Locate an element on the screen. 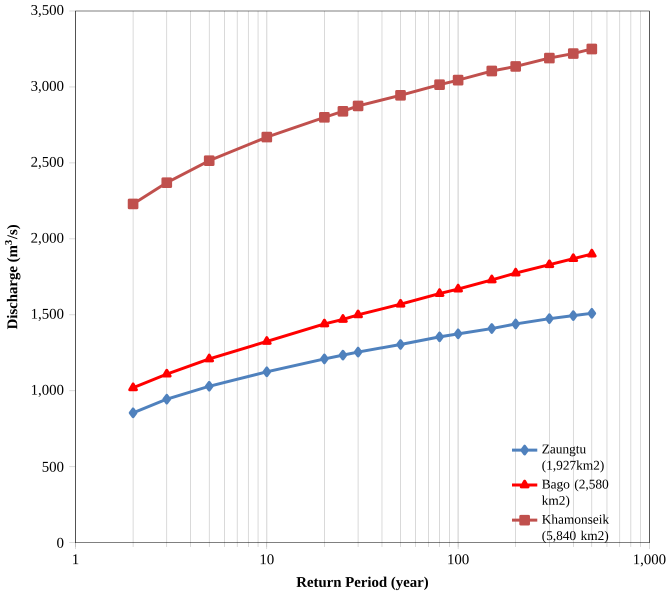 This screenshot has width=671, height=595. x-tick-label: 100 is located at coordinates (458, 559).